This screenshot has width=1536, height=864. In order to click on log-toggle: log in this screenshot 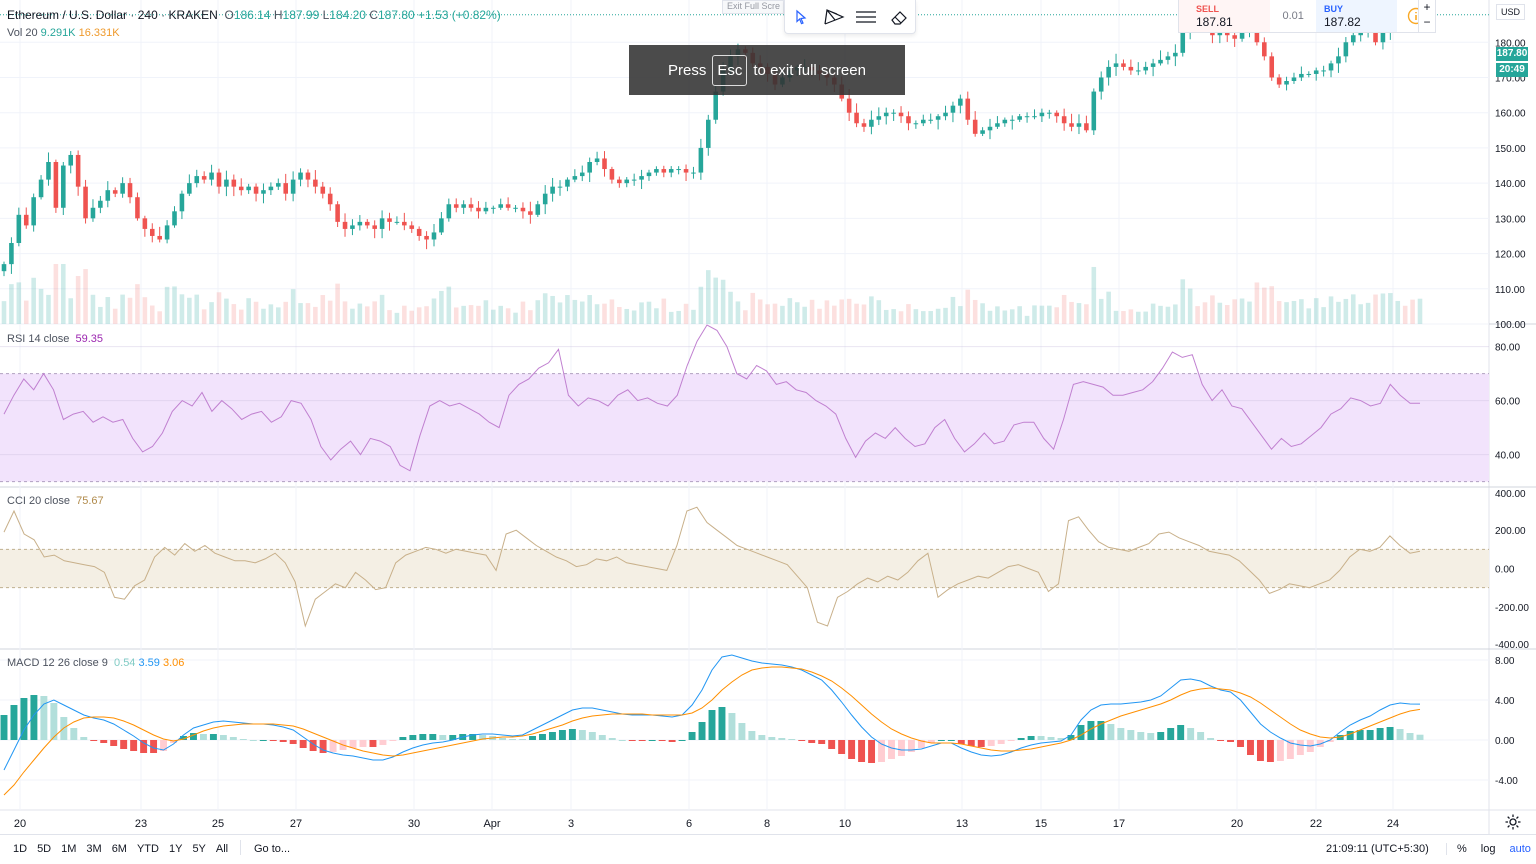, I will do `click(1488, 849)`.